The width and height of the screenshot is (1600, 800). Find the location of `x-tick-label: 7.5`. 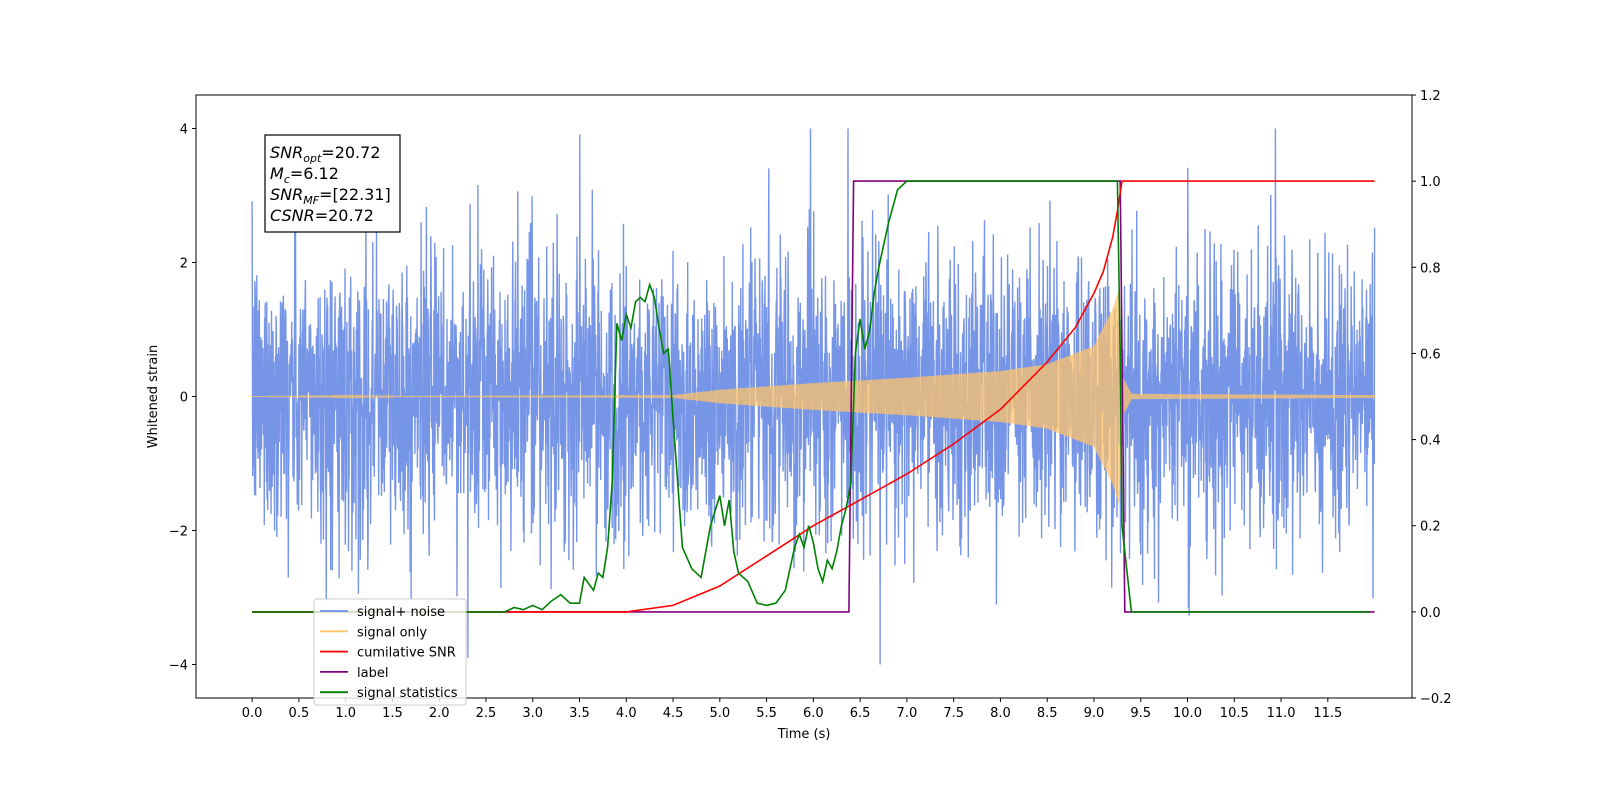

x-tick-label: 7.5 is located at coordinates (953, 713).